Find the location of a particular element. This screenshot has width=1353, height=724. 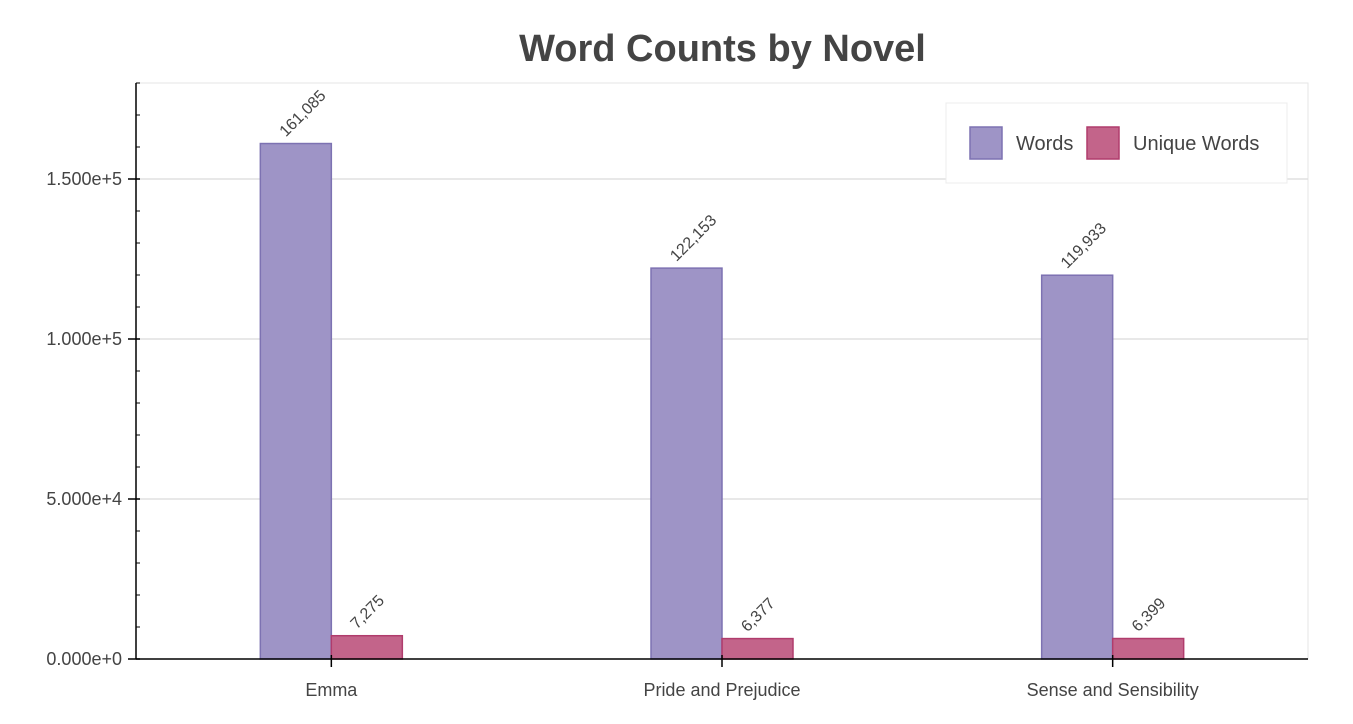

x-tick-label: Emma is located at coordinates (331, 690).